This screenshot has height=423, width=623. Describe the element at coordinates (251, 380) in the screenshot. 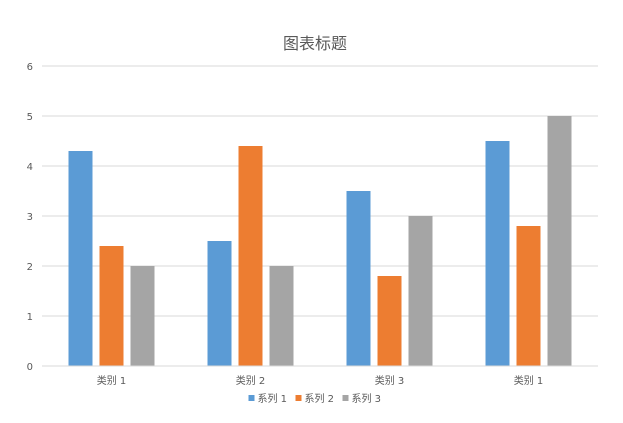

I see `x-category-label: 类别 2` at that location.